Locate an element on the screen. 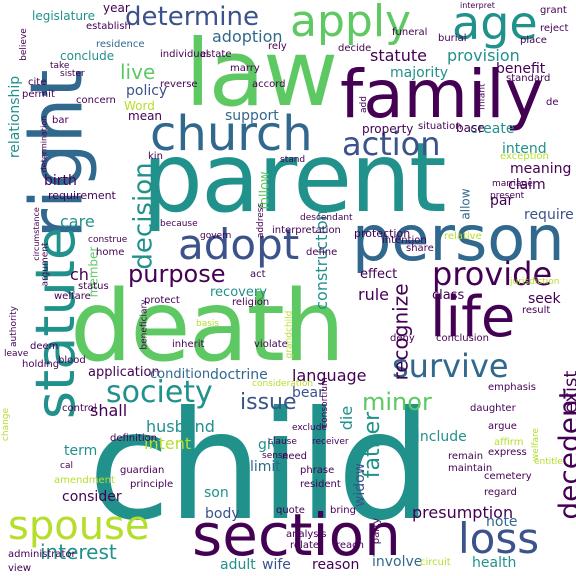 This screenshot has height=576, width=576. word-requirement: govern is located at coordinates (216, 236).